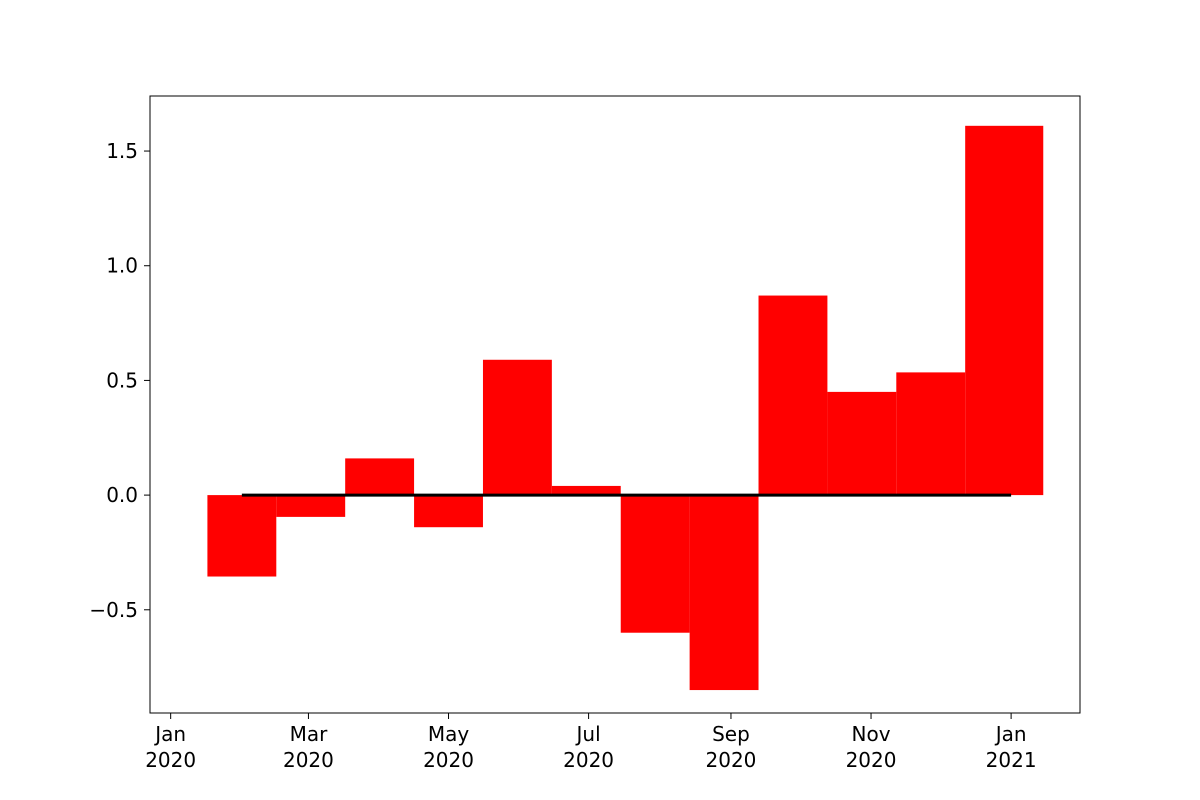 Image resolution: width=1200 pixels, height=800 pixels. Describe the element at coordinates (113, 610) in the screenshot. I see `y-tick-label: −0.5` at that location.